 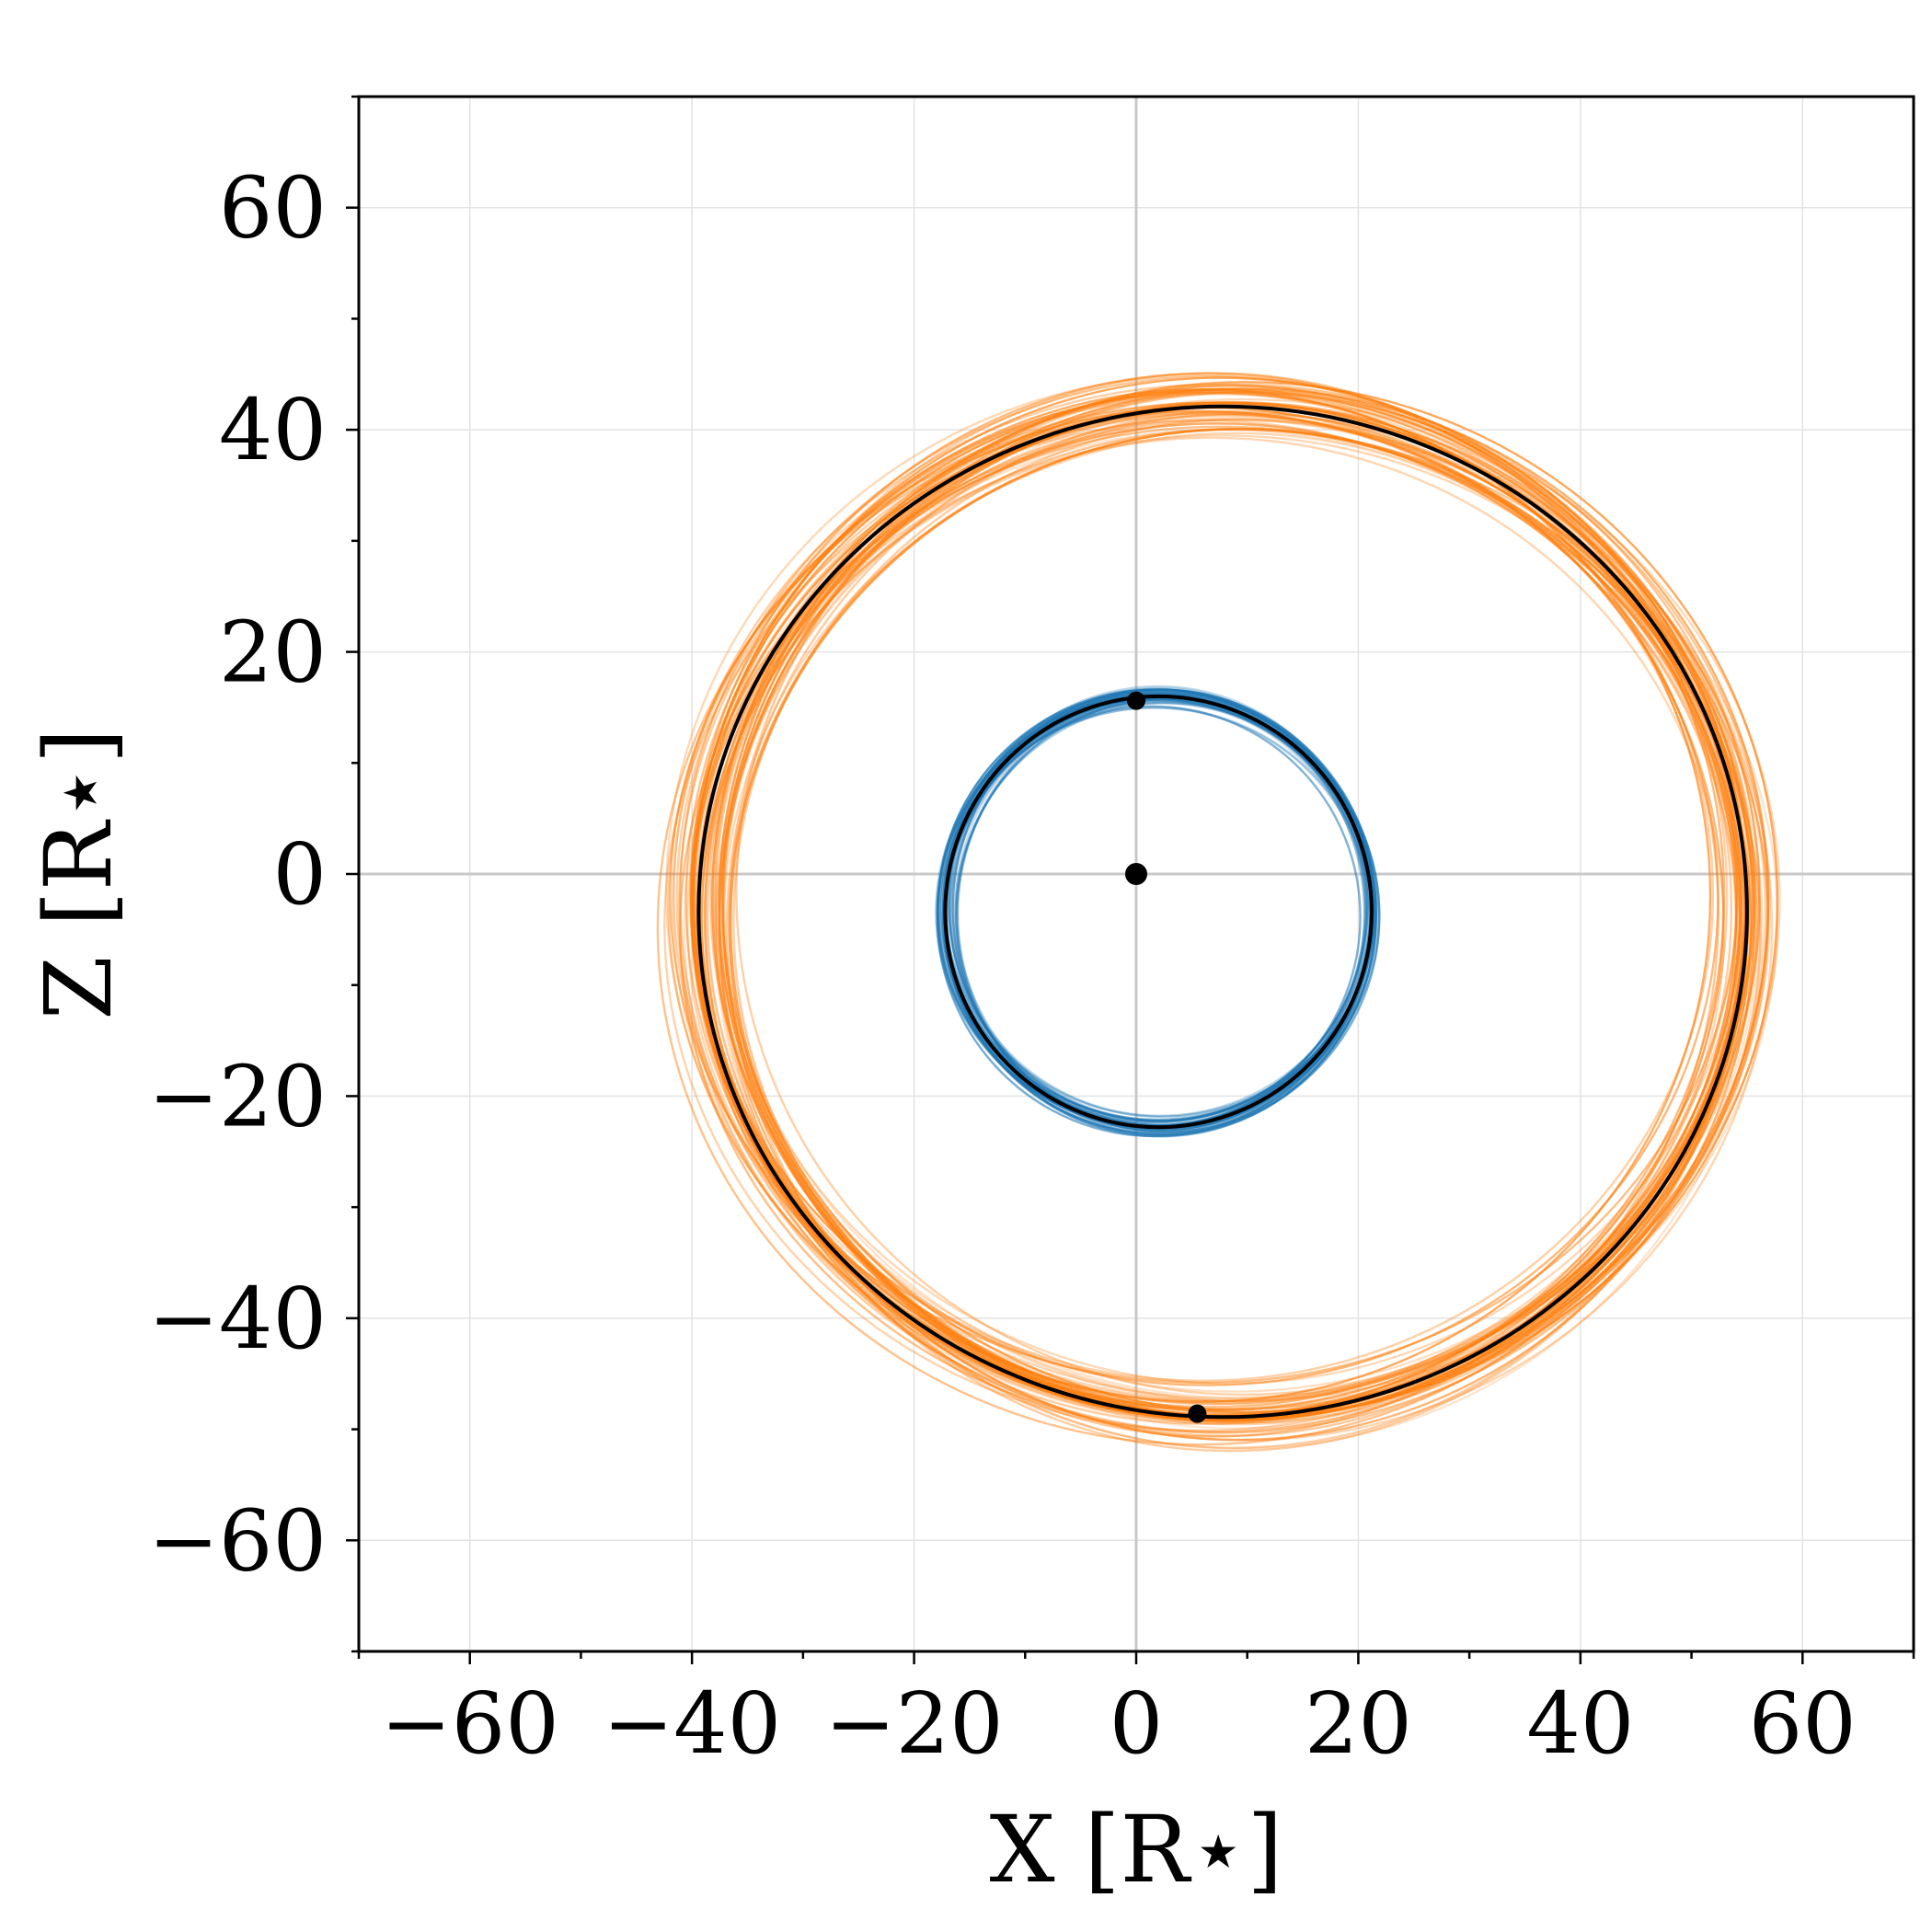 What do you see at coordinates (237, 1096) in the screenshot?
I see `y-tick-label: −20` at bounding box center [237, 1096].